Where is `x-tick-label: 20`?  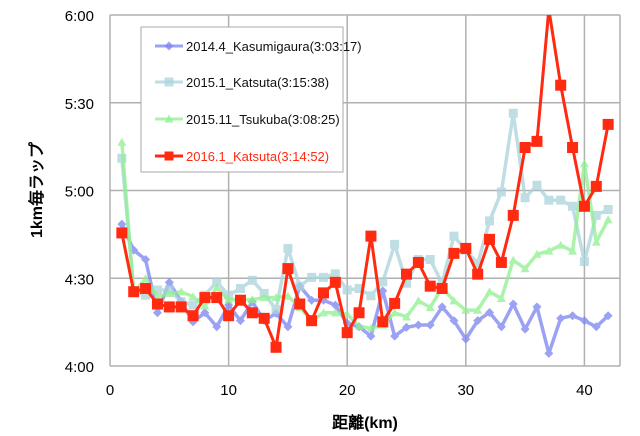 x-tick-label: 20 is located at coordinates (347, 390).